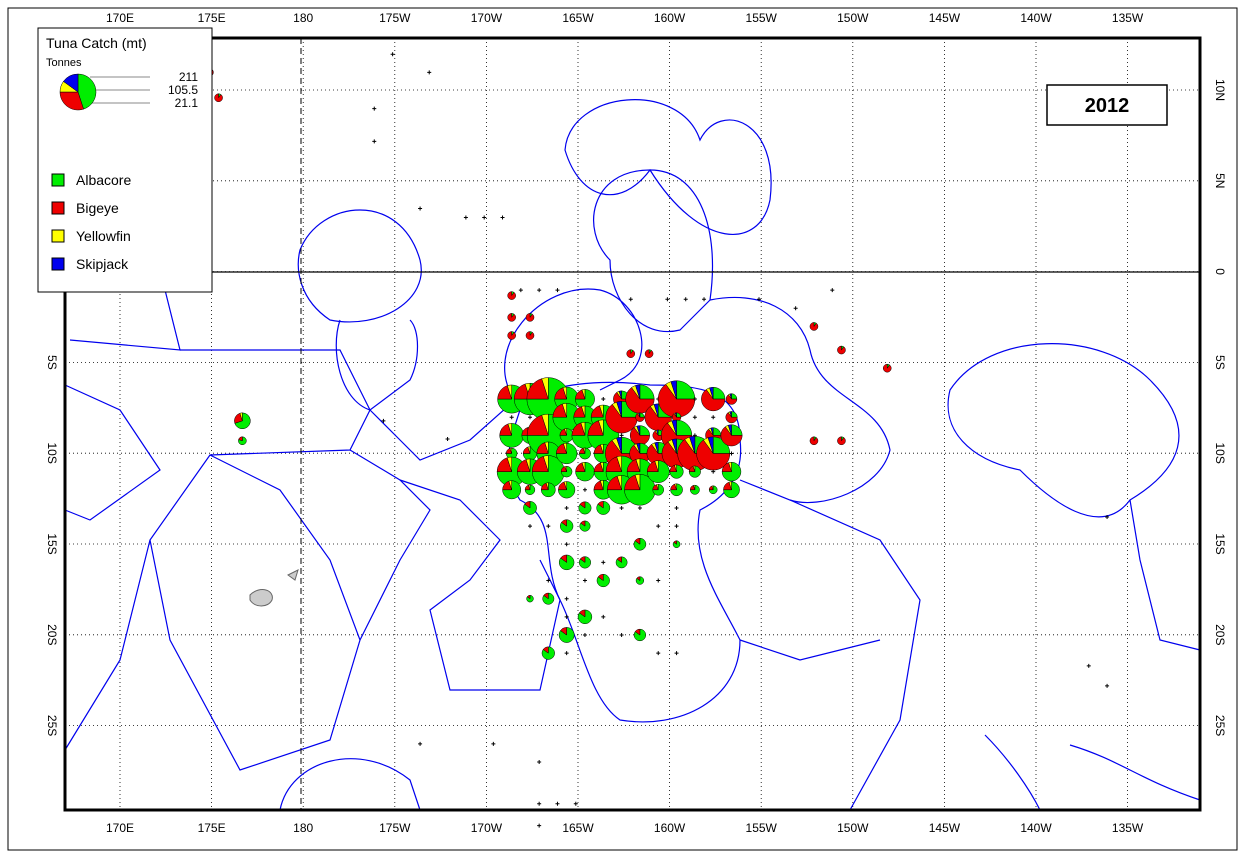 The image size is (1245, 862). What do you see at coordinates (212, 828) in the screenshot?
I see `lon-label-bottom: 175E` at bounding box center [212, 828].